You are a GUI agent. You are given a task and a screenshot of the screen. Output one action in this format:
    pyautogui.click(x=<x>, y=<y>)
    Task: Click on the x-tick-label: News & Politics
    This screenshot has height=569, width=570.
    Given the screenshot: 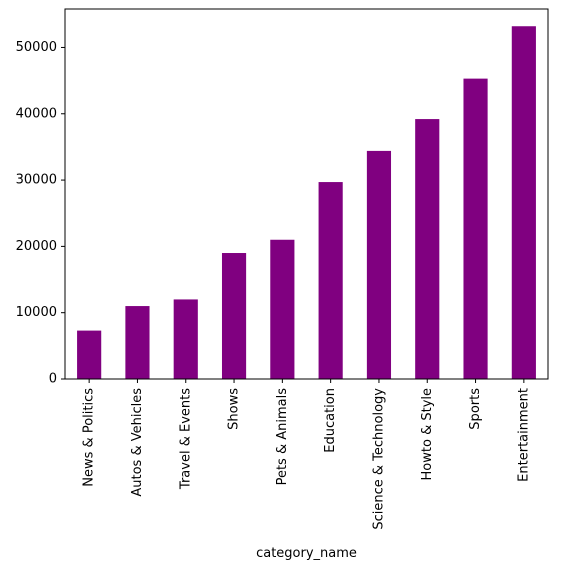 What is the action you would take?
    pyautogui.click(x=89, y=437)
    